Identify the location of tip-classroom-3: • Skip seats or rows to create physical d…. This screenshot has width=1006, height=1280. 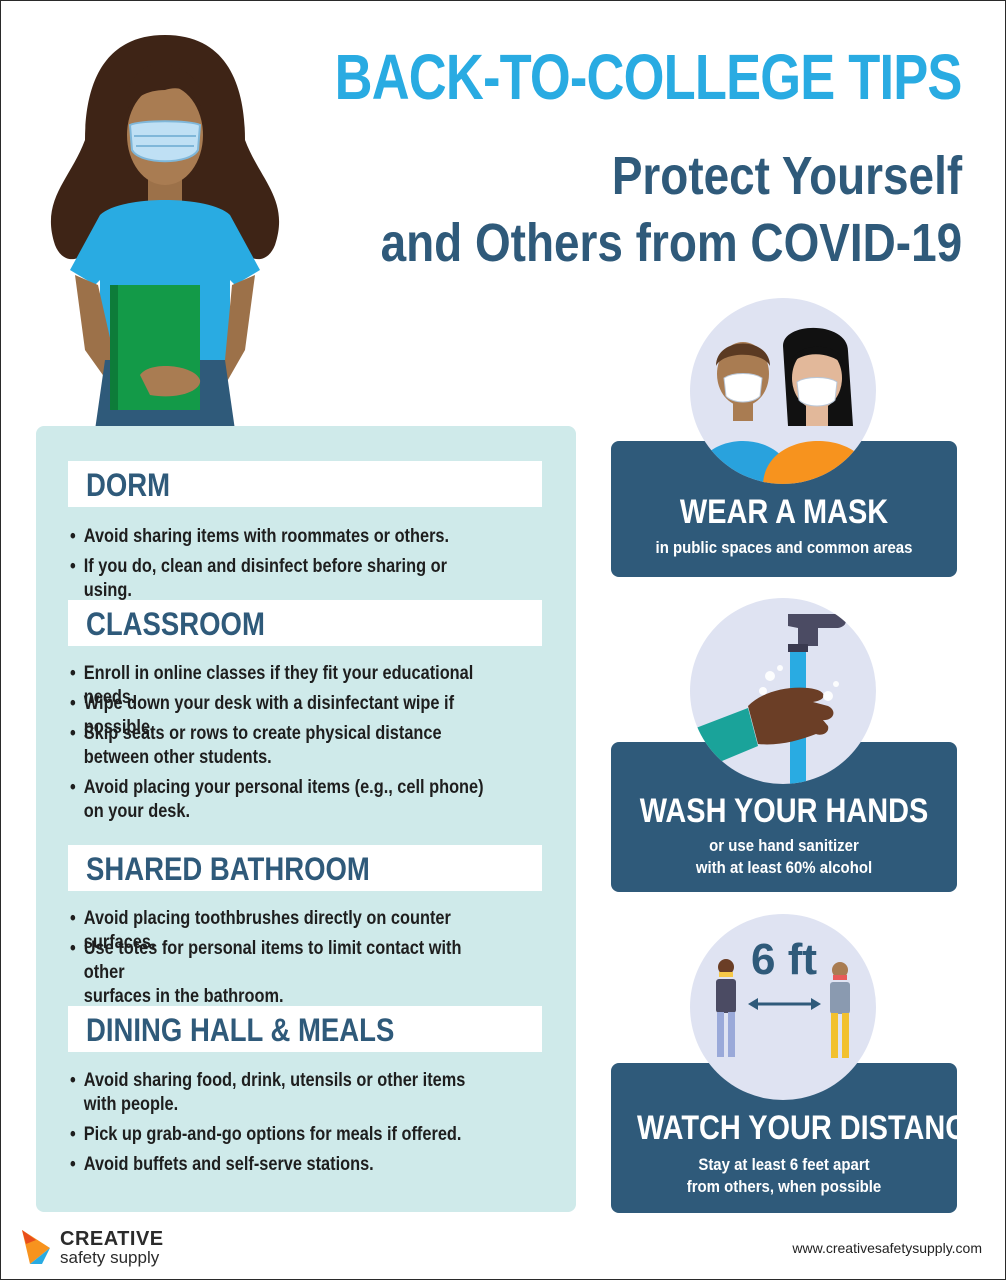
(256, 745).